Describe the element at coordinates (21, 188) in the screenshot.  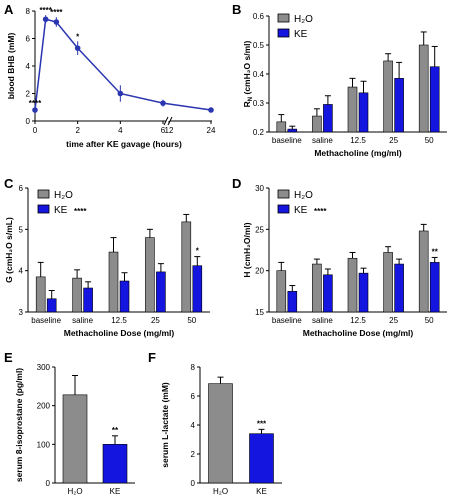
I see `panel-c-ytick-label: 6` at that location.